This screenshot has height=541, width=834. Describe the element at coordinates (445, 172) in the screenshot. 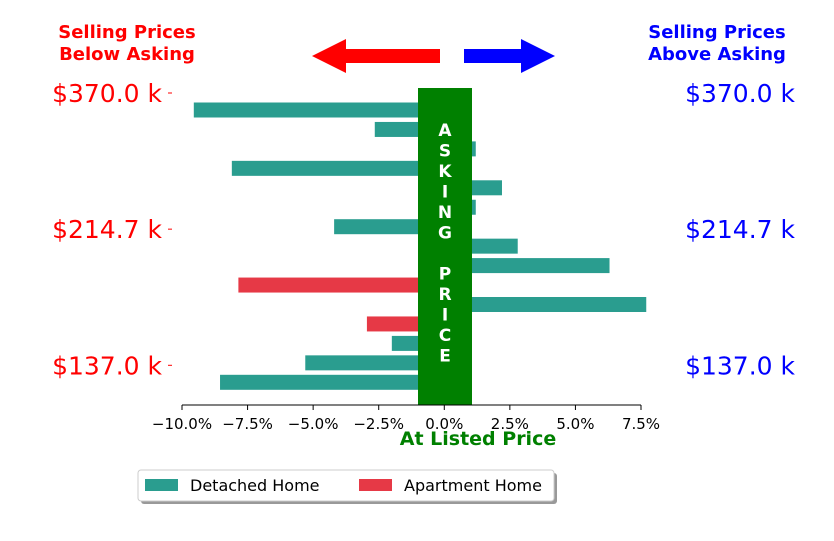

I see `band-letter: K` at that location.